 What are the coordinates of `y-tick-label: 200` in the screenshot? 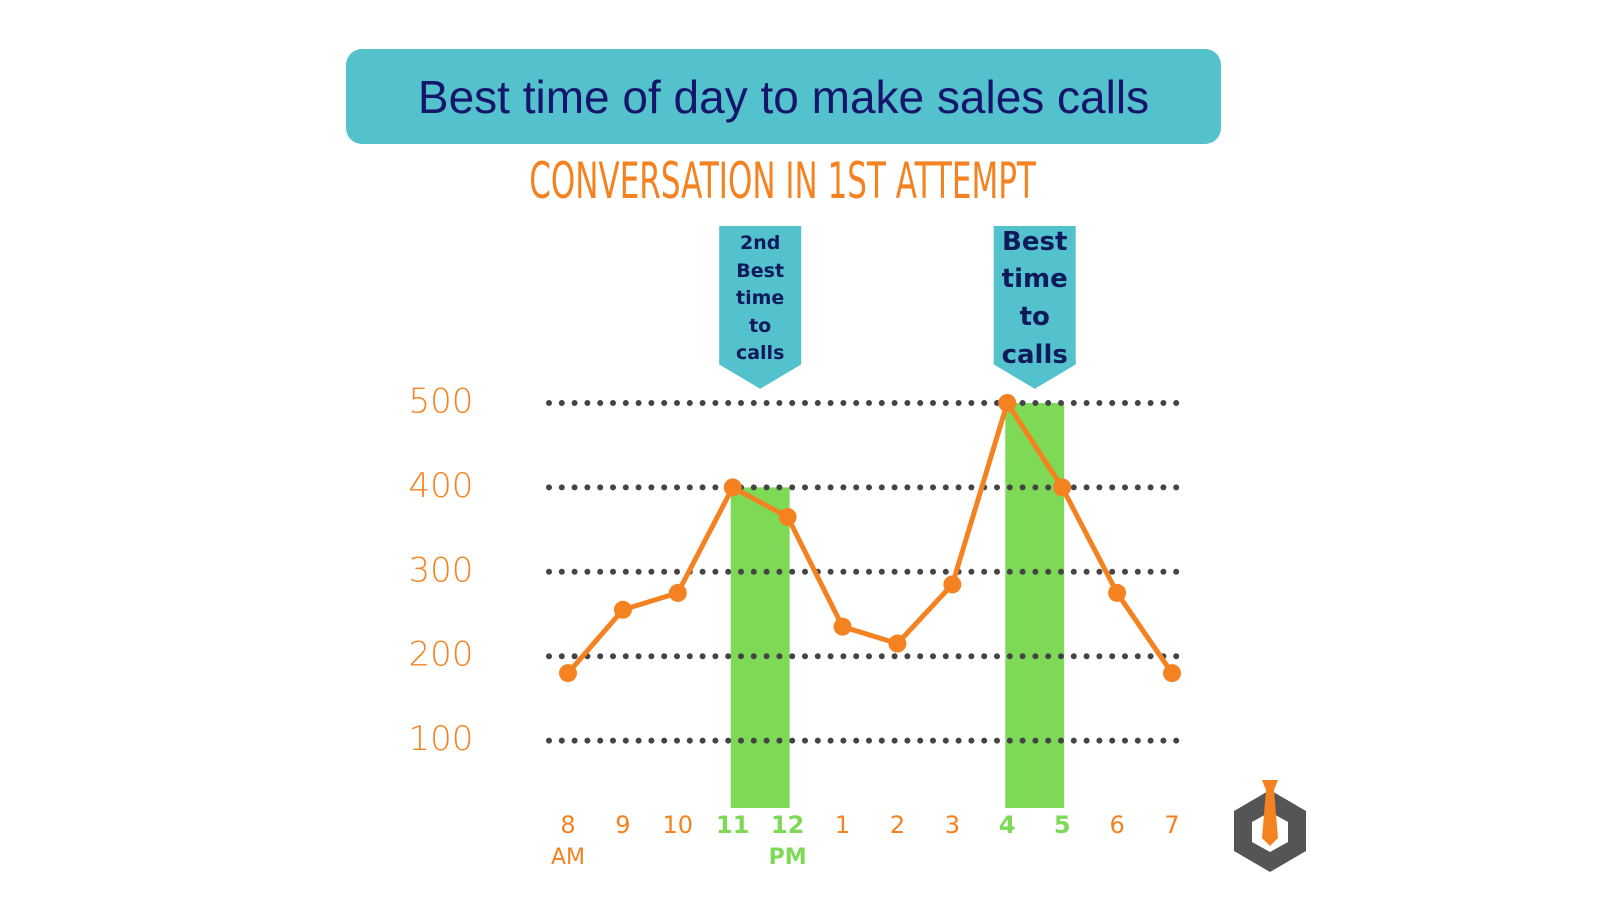 It's located at (441, 655).